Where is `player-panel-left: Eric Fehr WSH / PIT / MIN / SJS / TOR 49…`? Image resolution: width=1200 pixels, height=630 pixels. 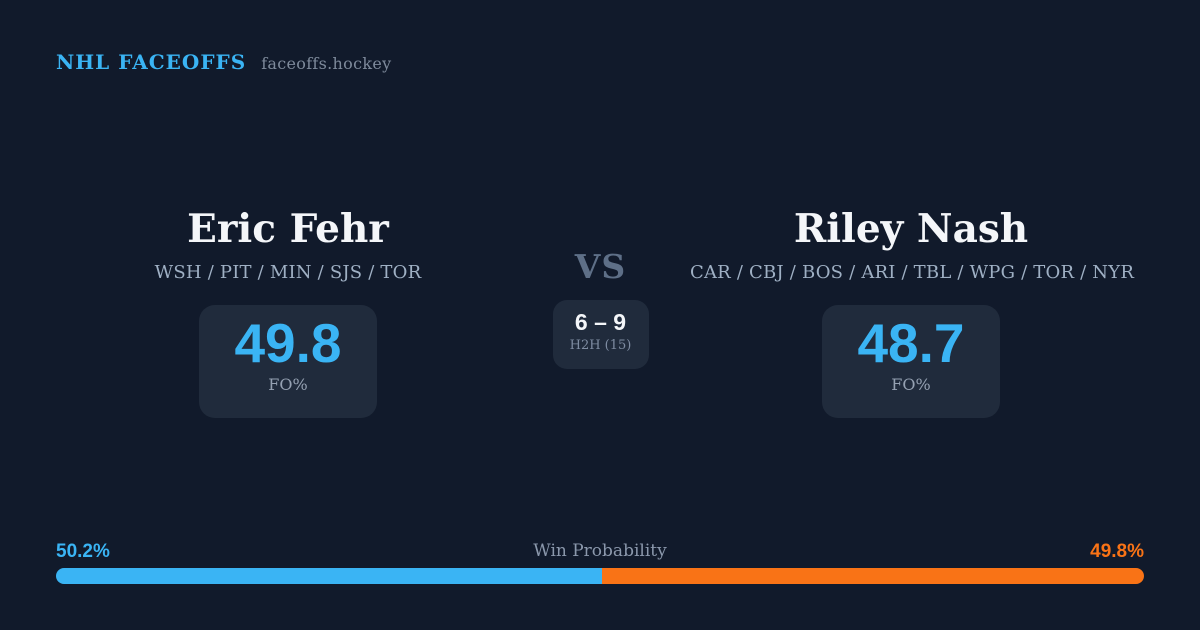
player-panel-left: Eric Fehr WSH / PIT / MIN / SJS / TOR 49… is located at coordinates (288, 313).